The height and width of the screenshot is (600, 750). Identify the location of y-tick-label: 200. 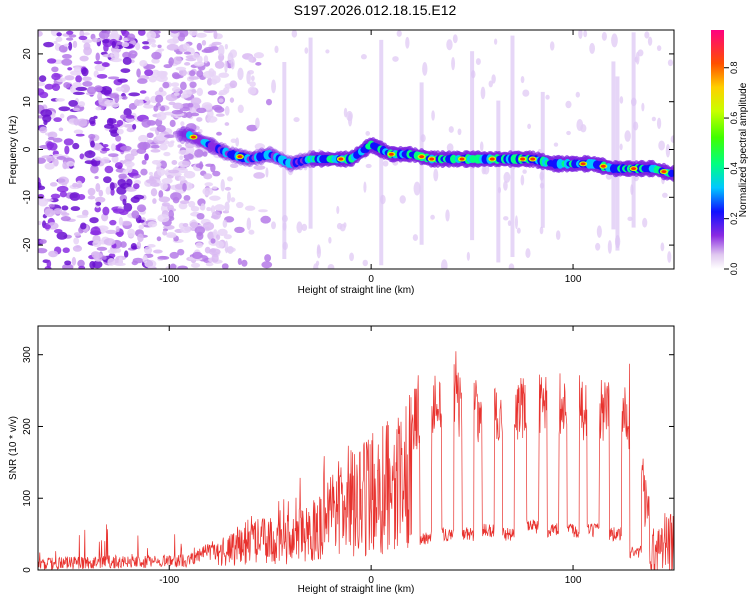
(27, 426).